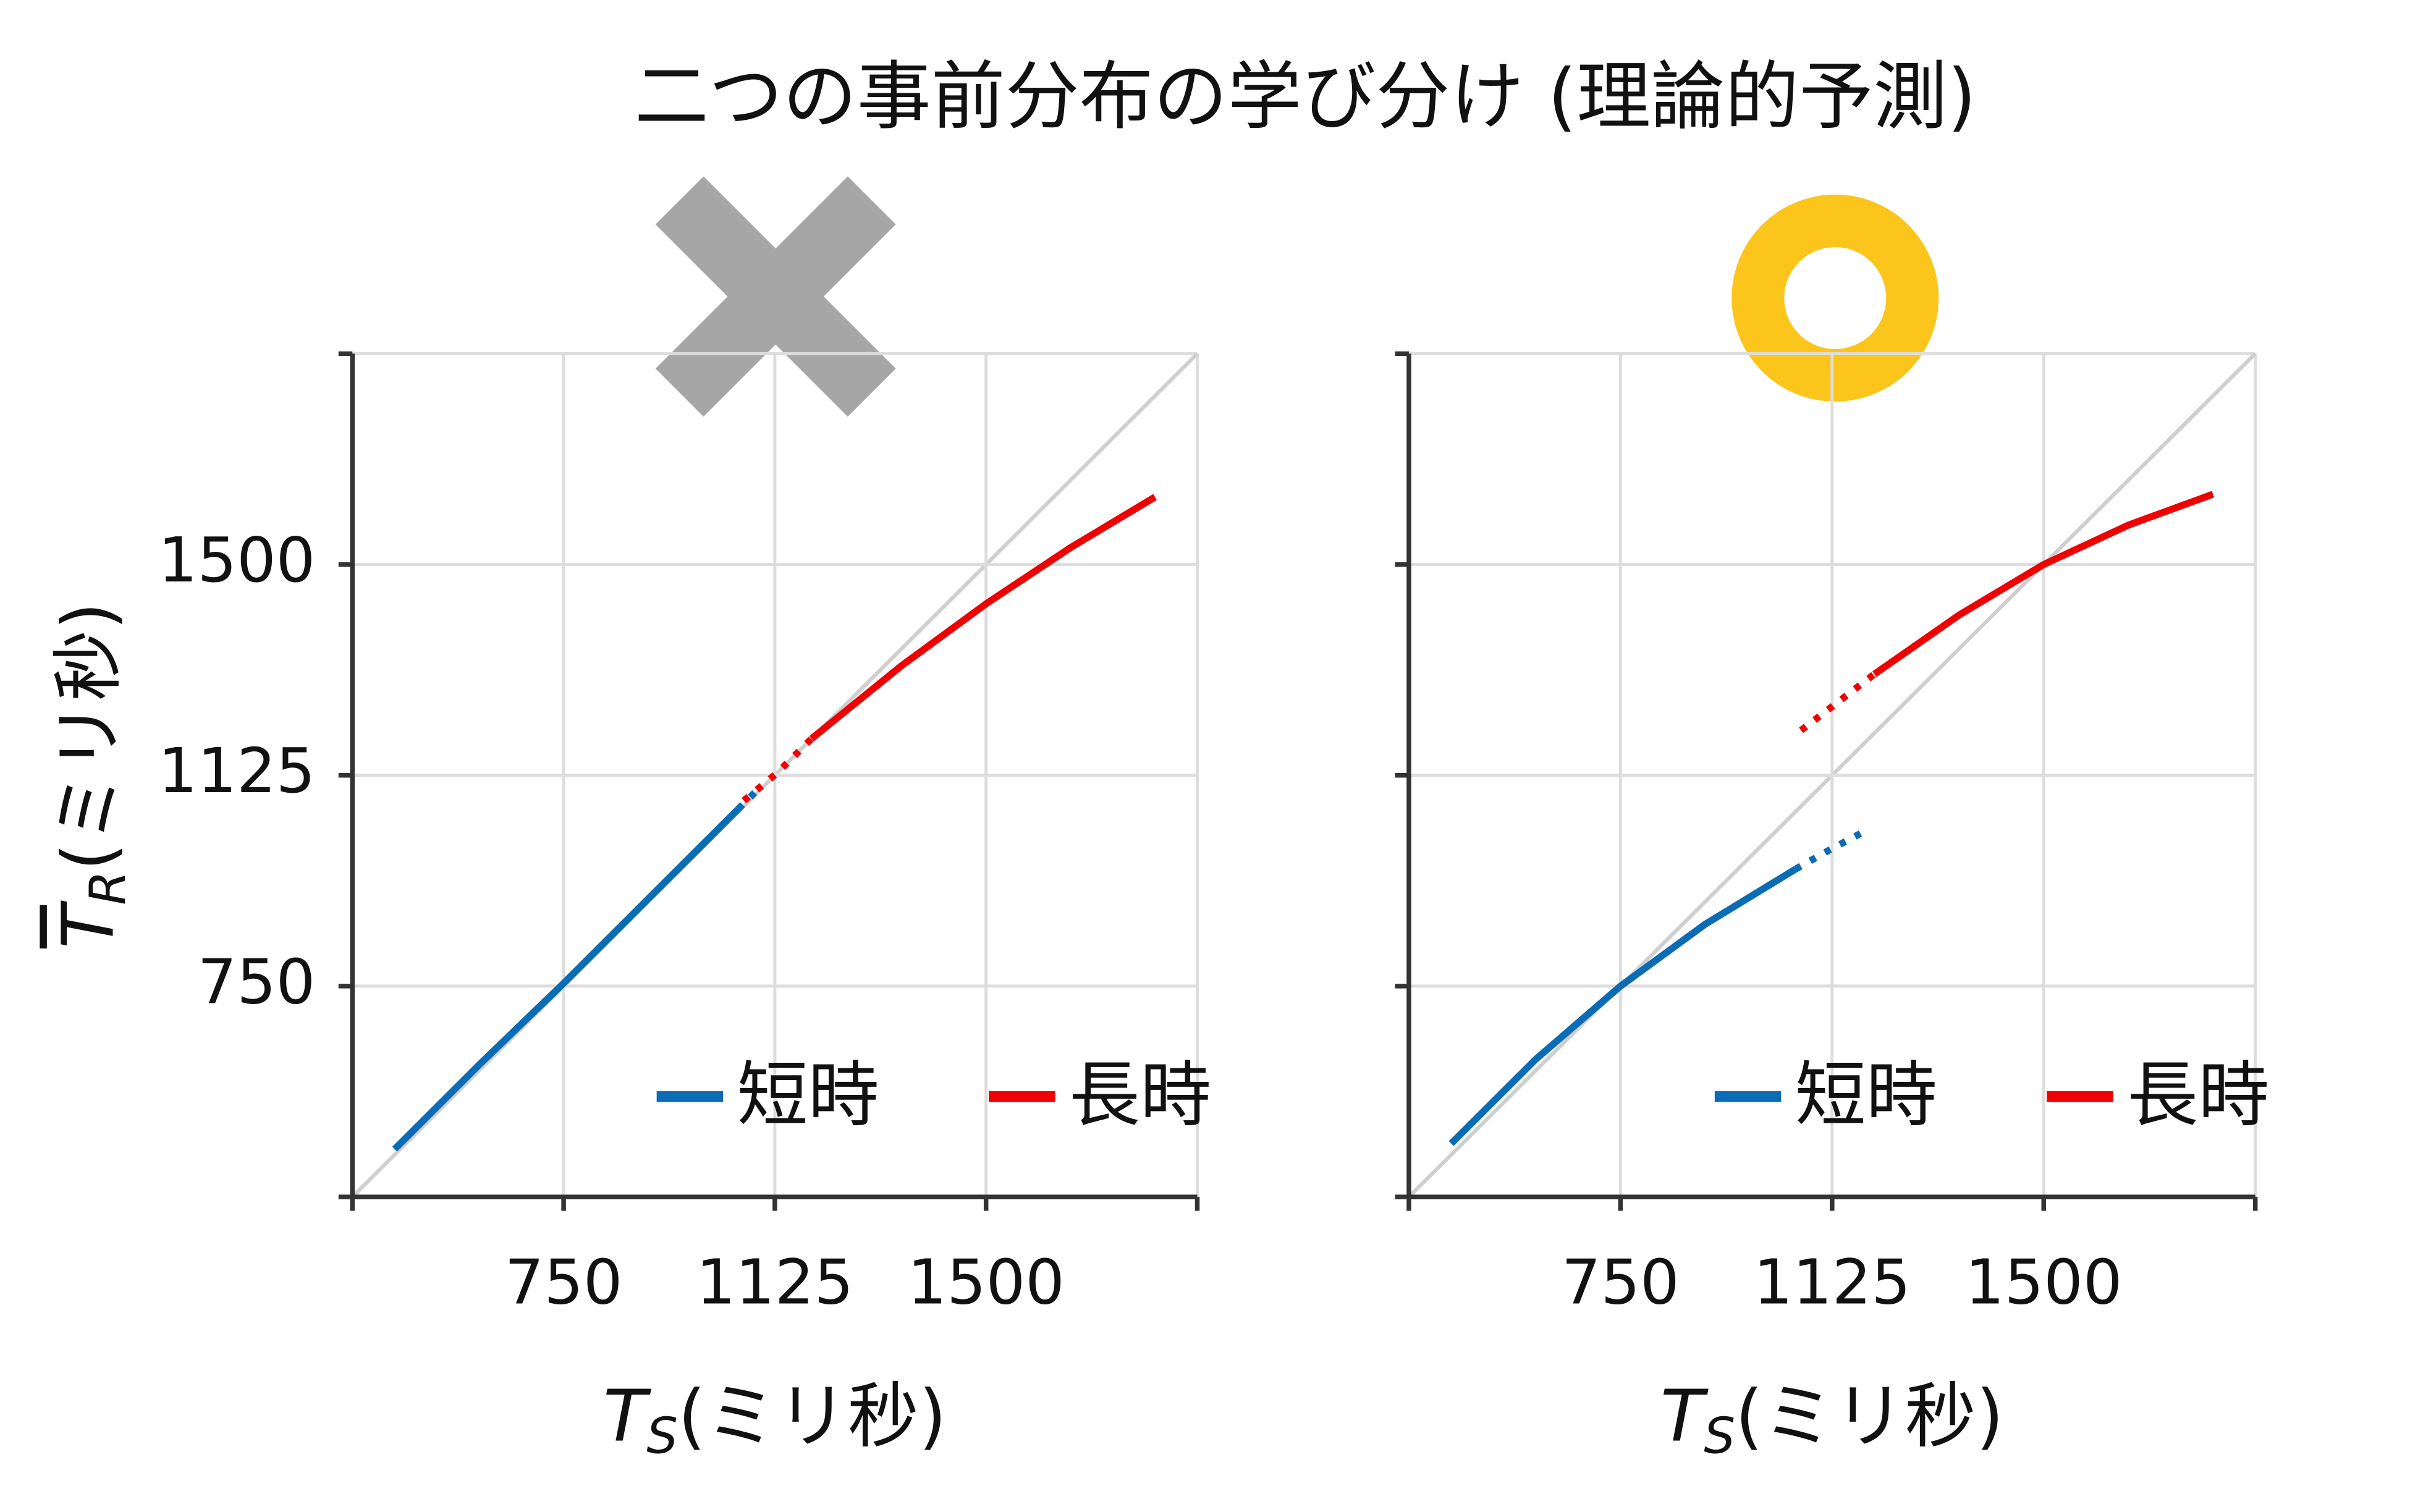 This screenshot has height=1512, width=2410. Describe the element at coordinates (776, 296) in the screenshot. I see `cross-icon` at that location.